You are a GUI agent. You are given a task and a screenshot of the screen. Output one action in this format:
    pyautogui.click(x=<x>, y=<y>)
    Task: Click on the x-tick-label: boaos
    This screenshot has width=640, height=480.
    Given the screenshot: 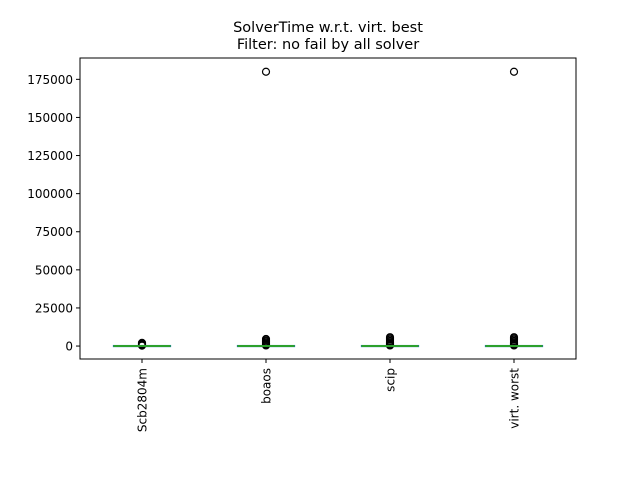 What is the action you would take?
    pyautogui.click(x=267, y=386)
    